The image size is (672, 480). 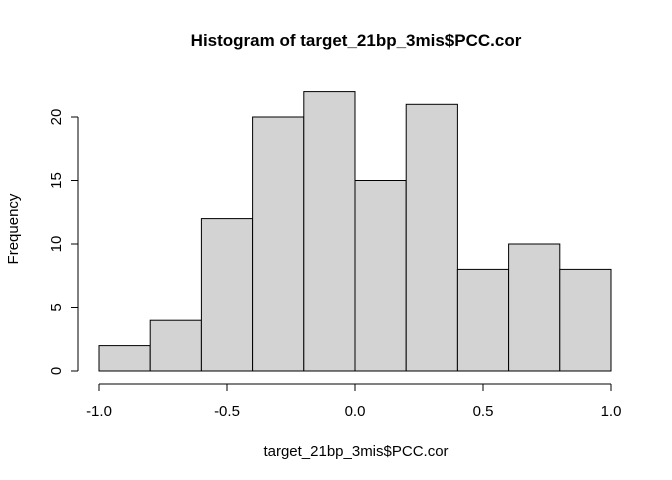 I want to click on chart-title: Histogram of target_21bp_3mis$PCC.cor, so click(x=356, y=40).